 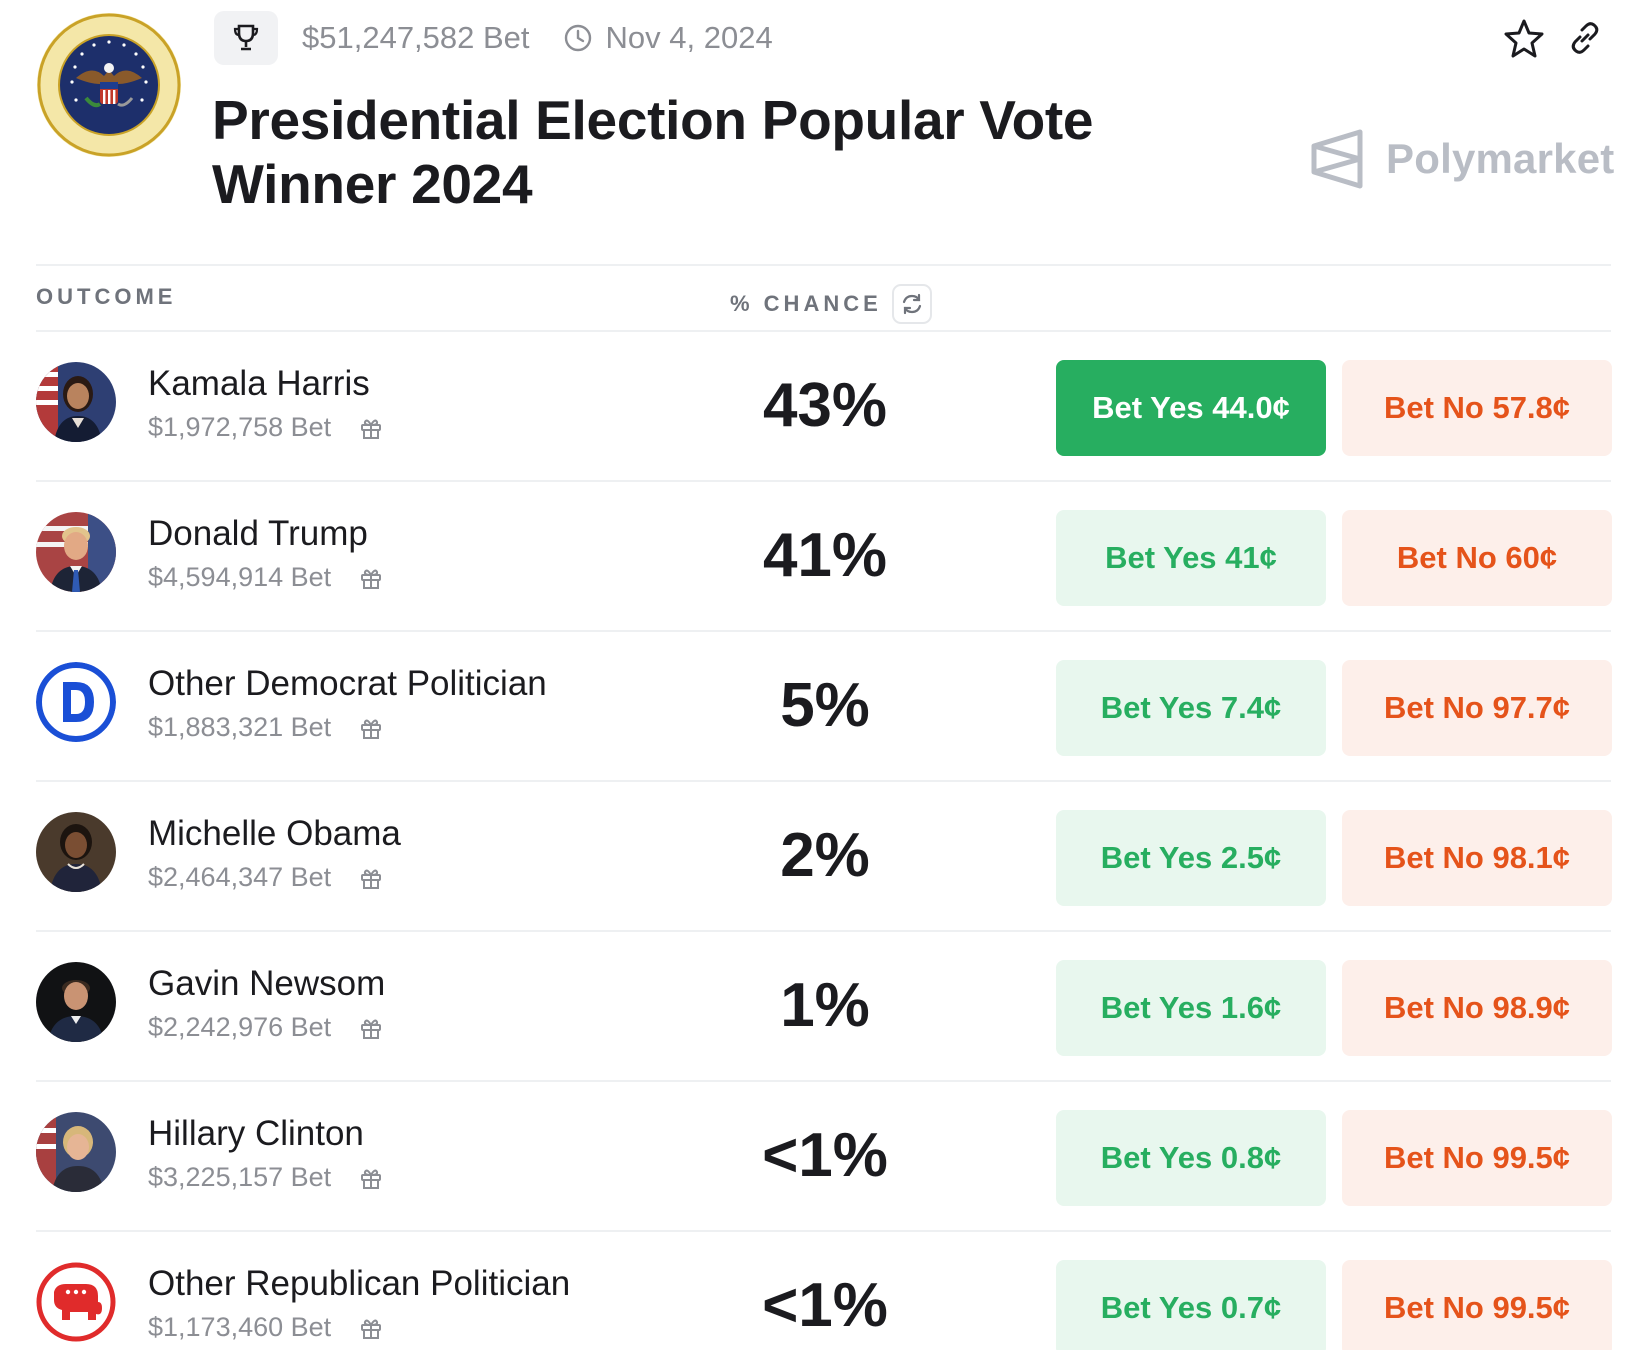 I want to click on outcome-chance: 41%, so click(x=825, y=555).